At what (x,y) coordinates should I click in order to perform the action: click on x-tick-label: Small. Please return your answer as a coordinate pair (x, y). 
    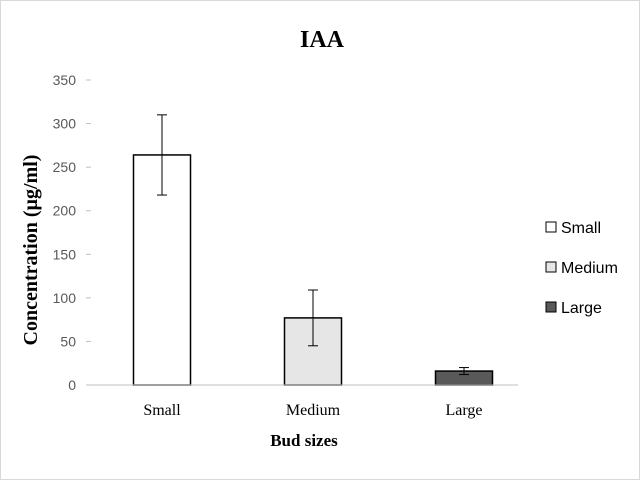
    Looking at the image, I should click on (162, 410).